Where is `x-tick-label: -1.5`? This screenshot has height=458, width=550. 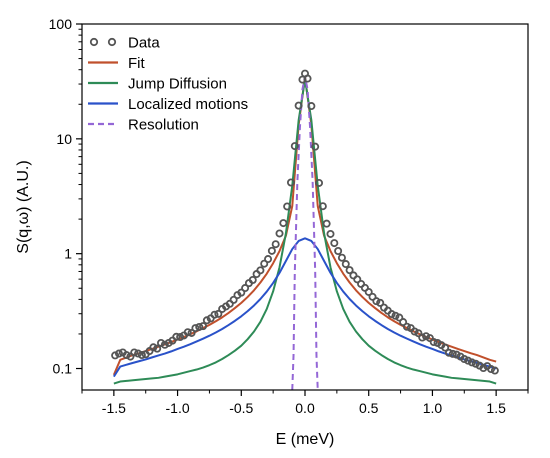 x-tick-label: -1.5 is located at coordinates (114, 408).